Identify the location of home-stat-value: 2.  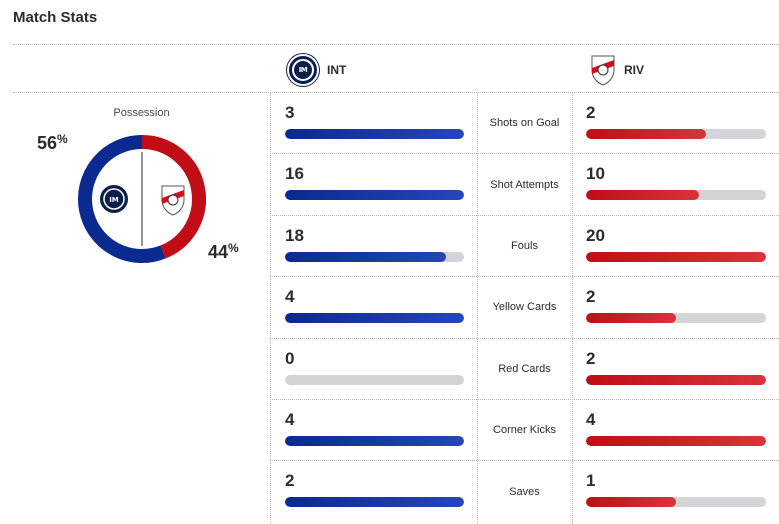
(290, 481).